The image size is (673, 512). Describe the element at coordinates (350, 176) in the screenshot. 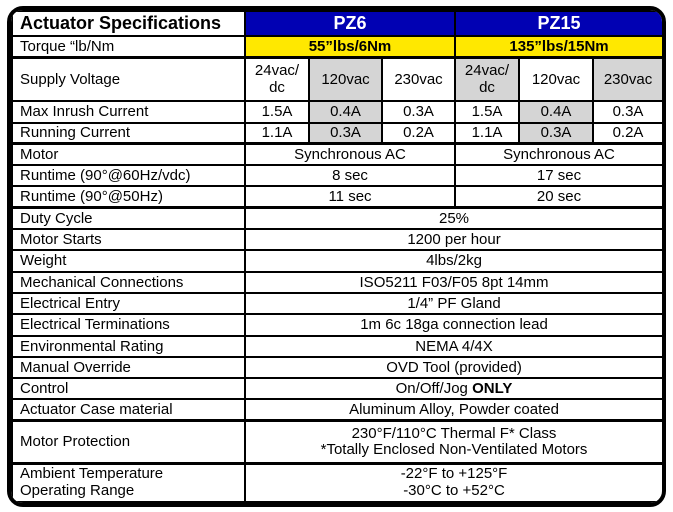

I see `runtime-60hz-pz6-value: 8 sec` at that location.